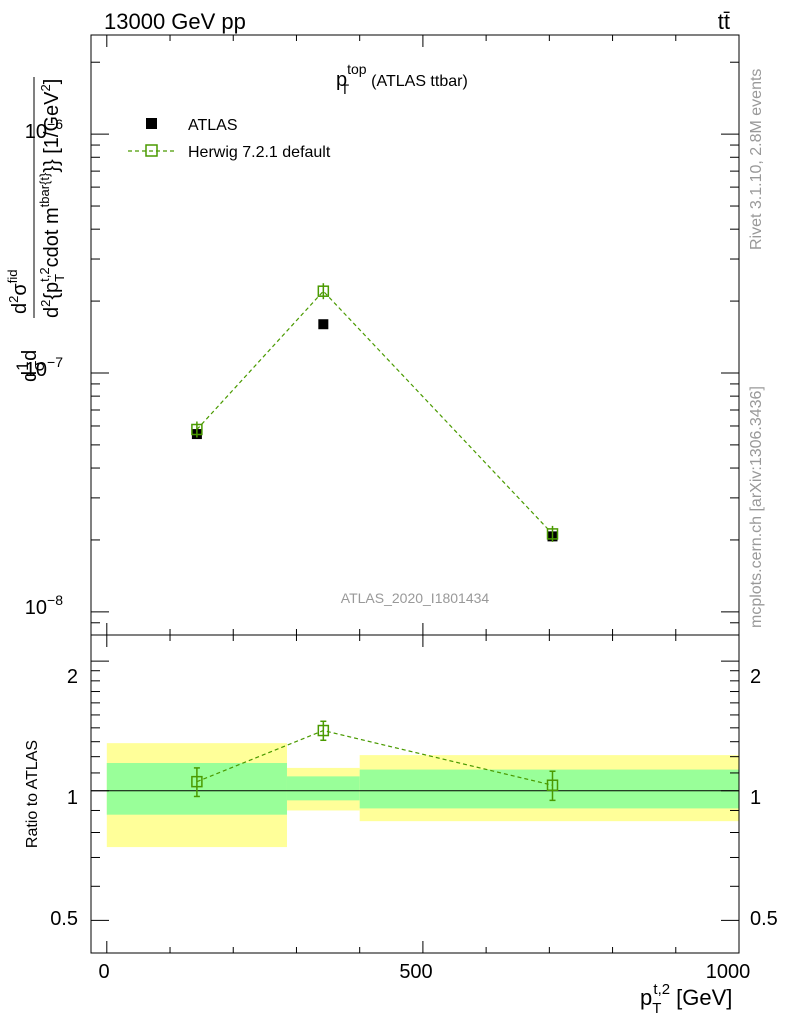 The image size is (786, 1024). I want to click on y-tick-label-1e-6: 10⁻⁶, so click(44, 129).